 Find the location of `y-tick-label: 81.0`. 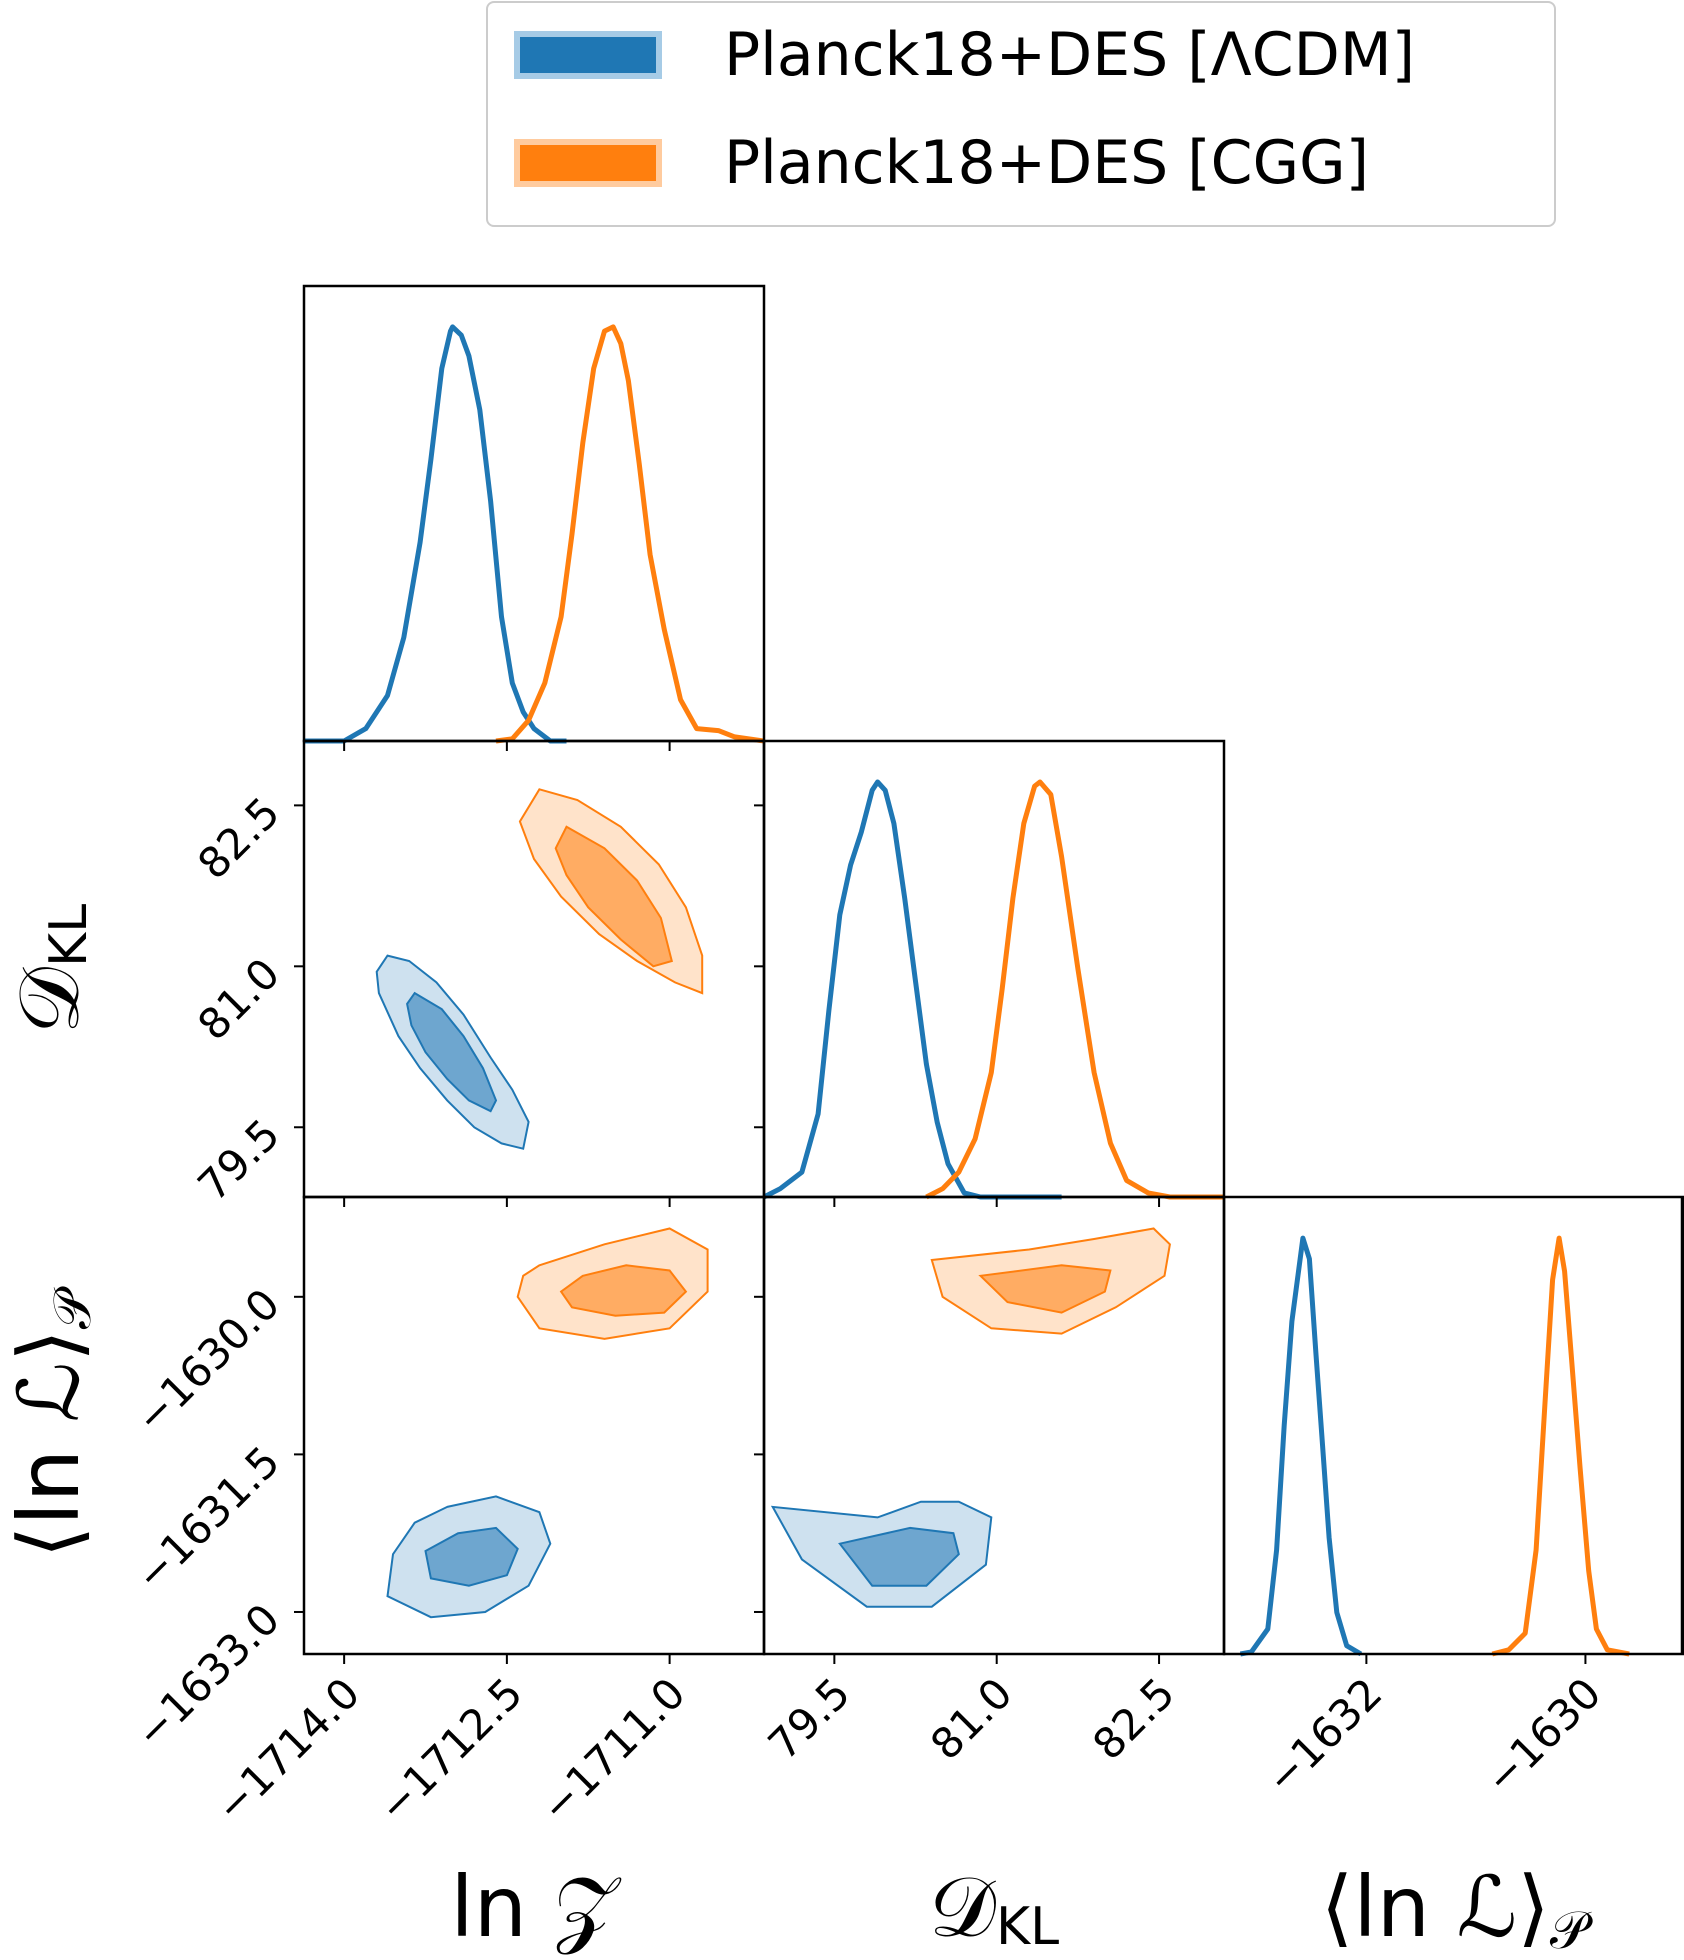

y-tick-label: 81.0 is located at coordinates (238, 999).